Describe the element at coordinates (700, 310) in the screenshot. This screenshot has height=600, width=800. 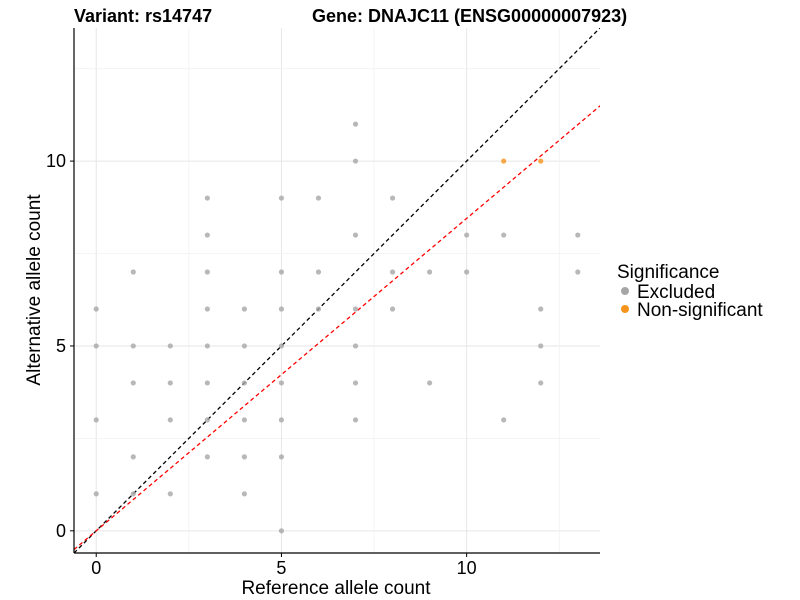
I see `legend-label-non-significant: Non-significant` at that location.